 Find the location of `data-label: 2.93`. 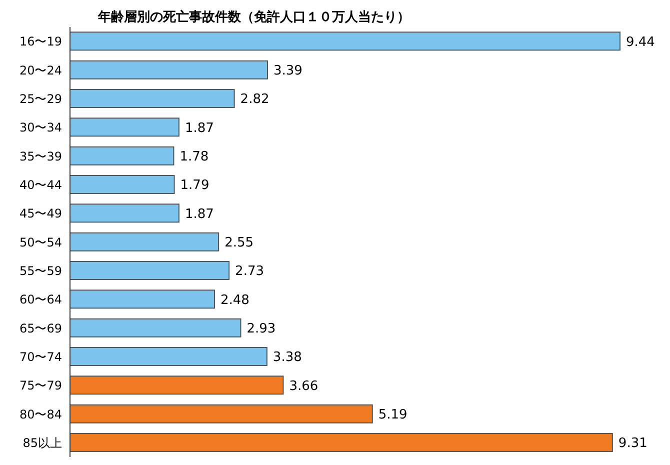

data-label: 2.93 is located at coordinates (261, 328).